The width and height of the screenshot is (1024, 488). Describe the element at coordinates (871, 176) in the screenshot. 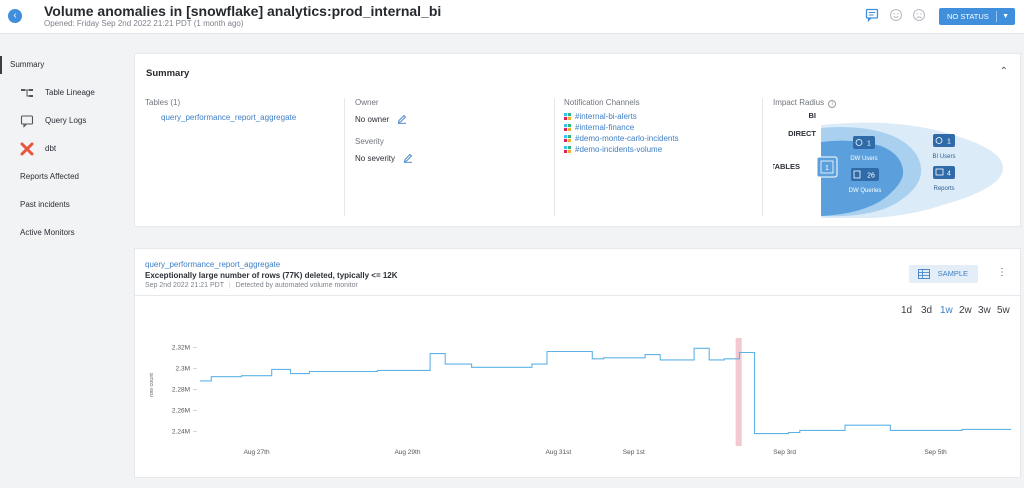

I see `dw-queries-count: 26` at that location.